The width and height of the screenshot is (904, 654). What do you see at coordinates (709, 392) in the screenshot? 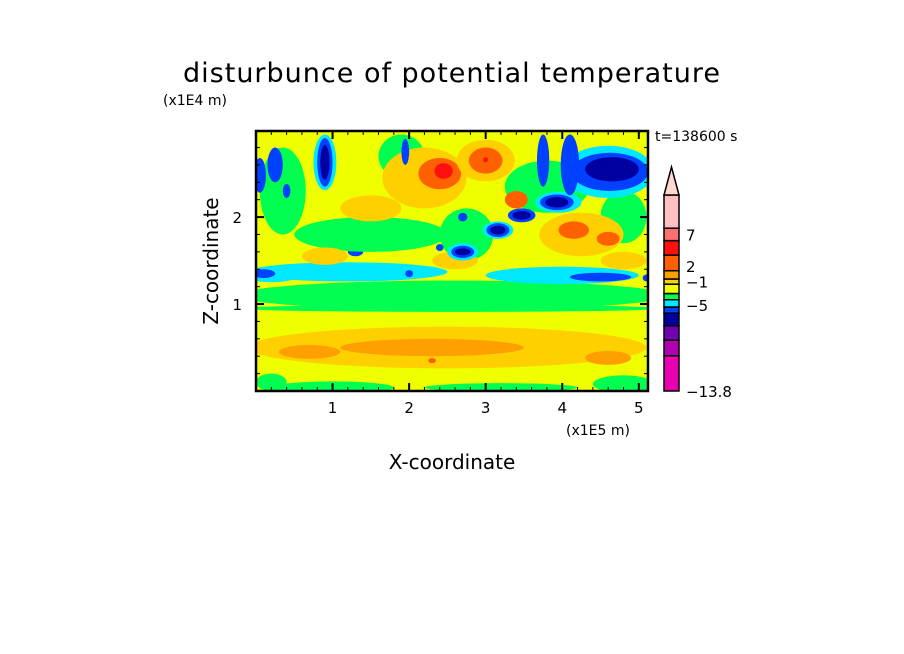
I see `colorbar-label: −13.8` at bounding box center [709, 392].